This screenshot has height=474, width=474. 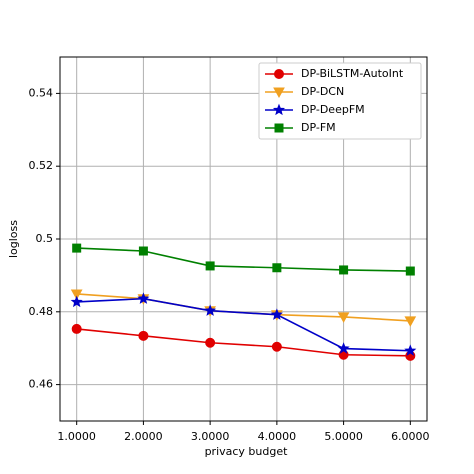 What do you see at coordinates (41, 92) in the screenshot?
I see `y-tick-label: 0.54` at bounding box center [41, 92].